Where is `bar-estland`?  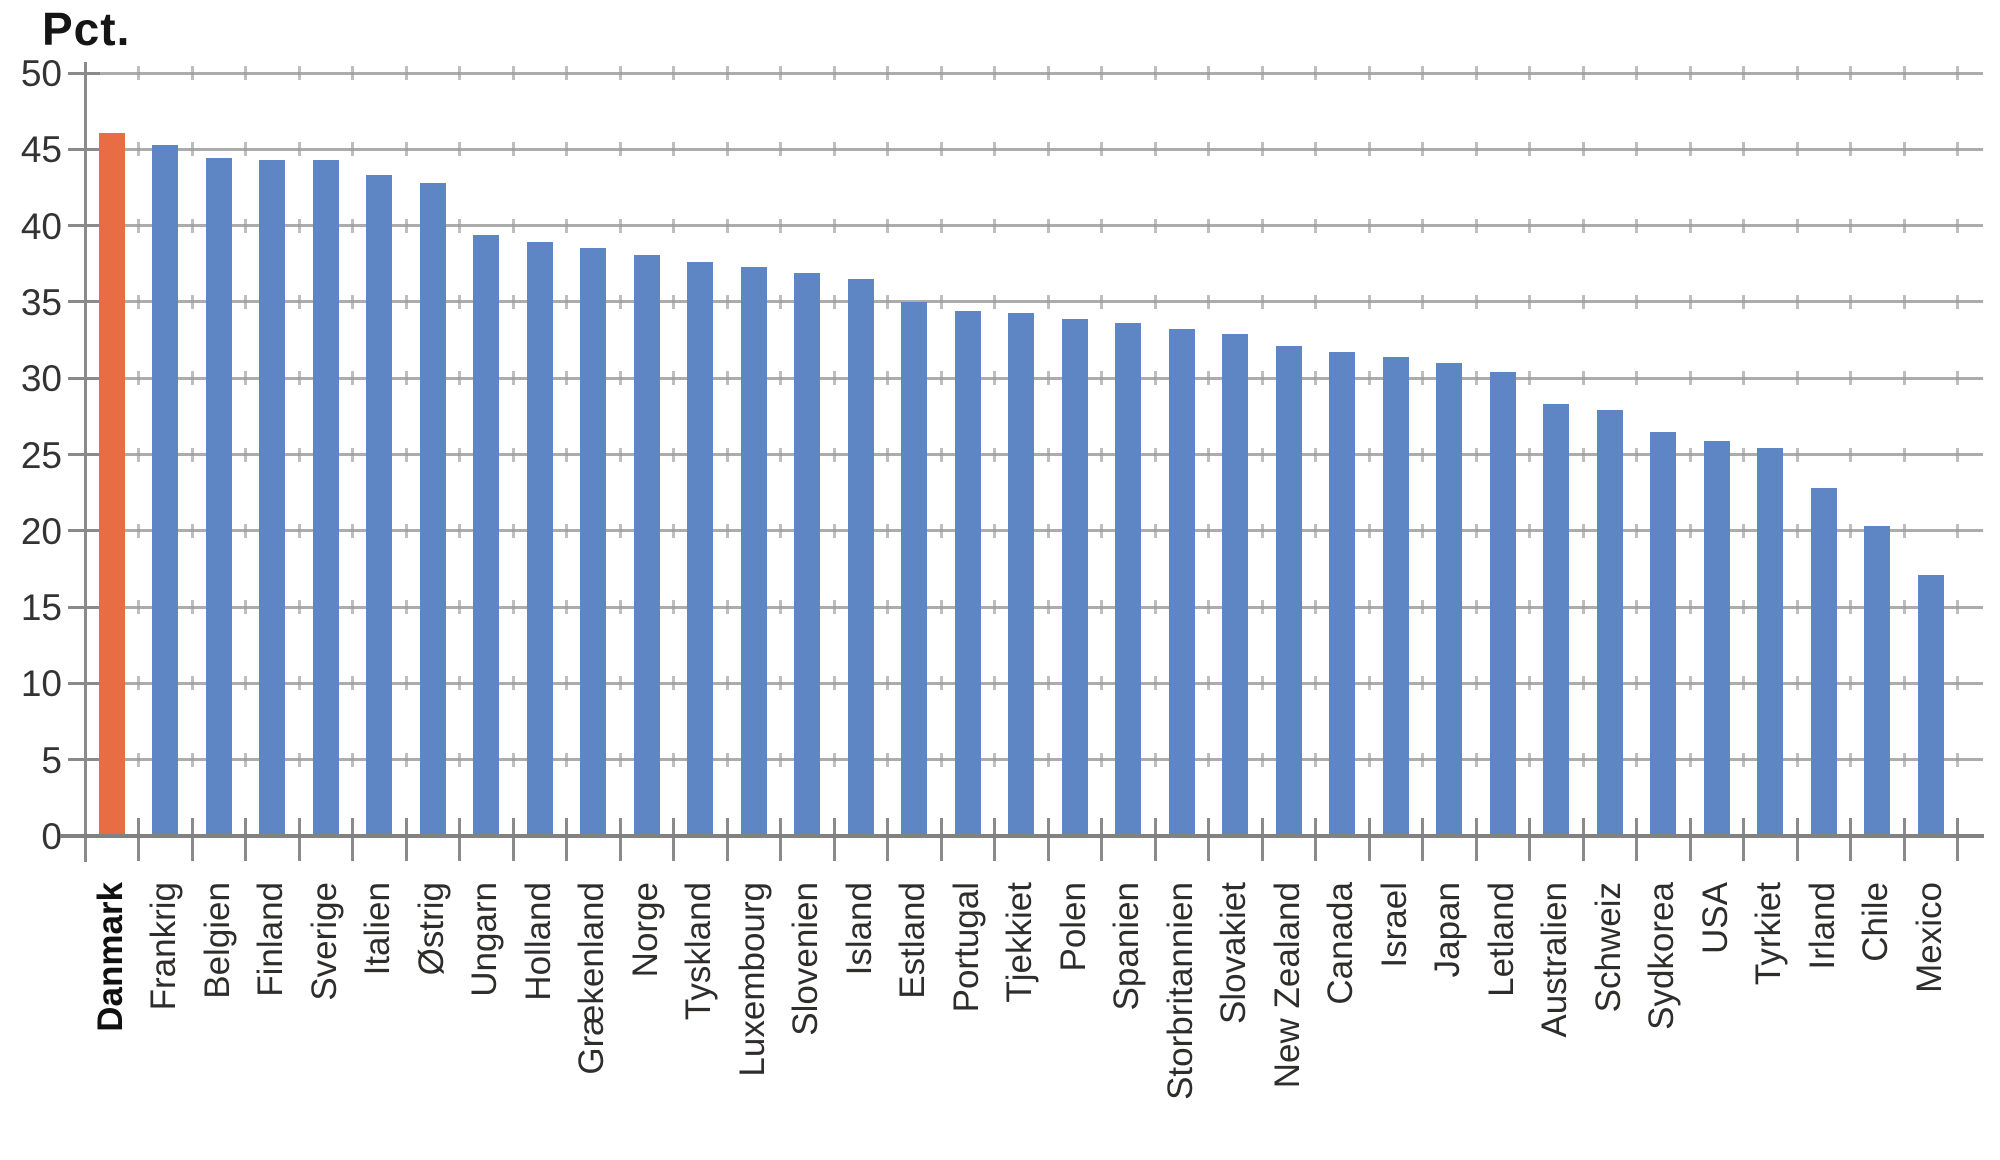 bar-estland is located at coordinates (914, 568).